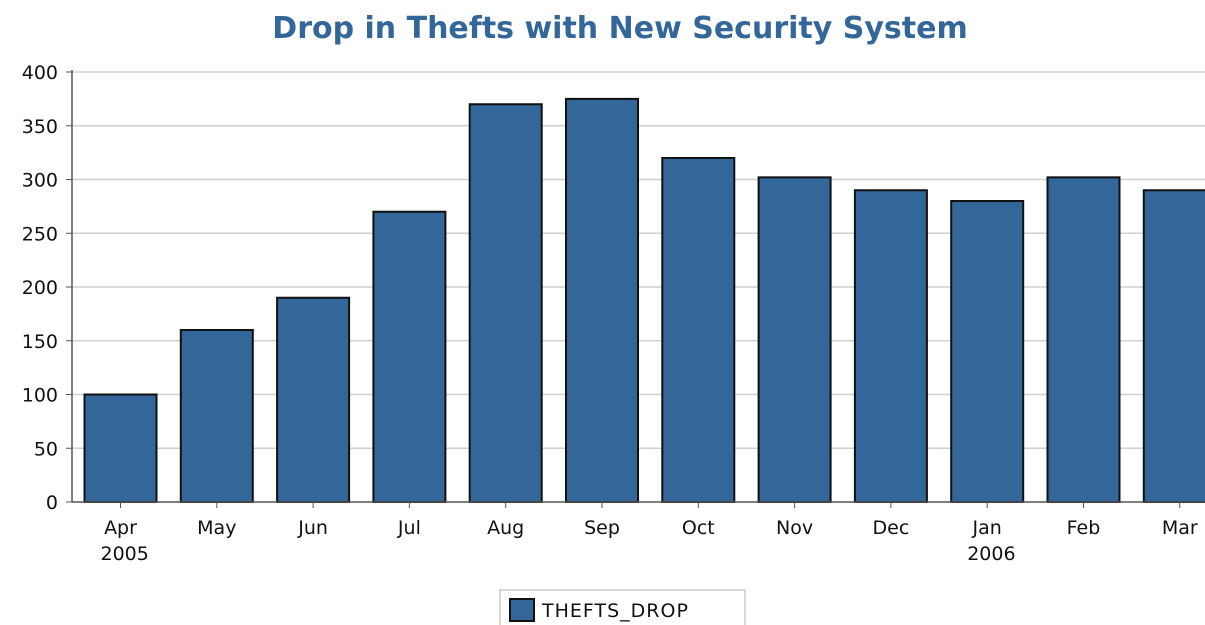 This screenshot has height=625, width=1205. I want to click on x-tick-label: Dec, so click(891, 528).